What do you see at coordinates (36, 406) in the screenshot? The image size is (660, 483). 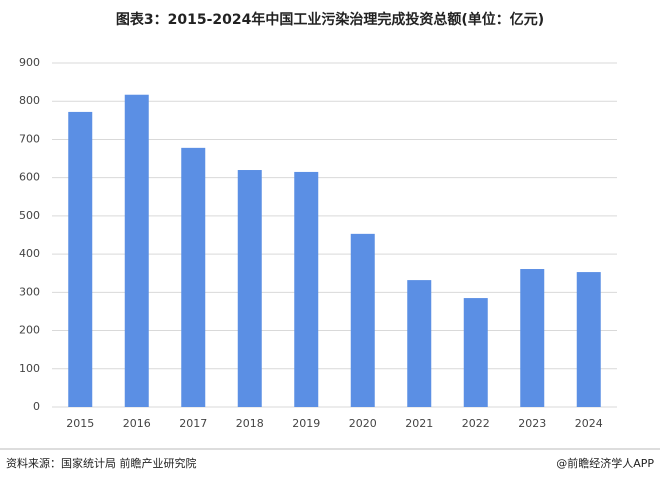 I see `y-tick-label: 0` at bounding box center [36, 406].